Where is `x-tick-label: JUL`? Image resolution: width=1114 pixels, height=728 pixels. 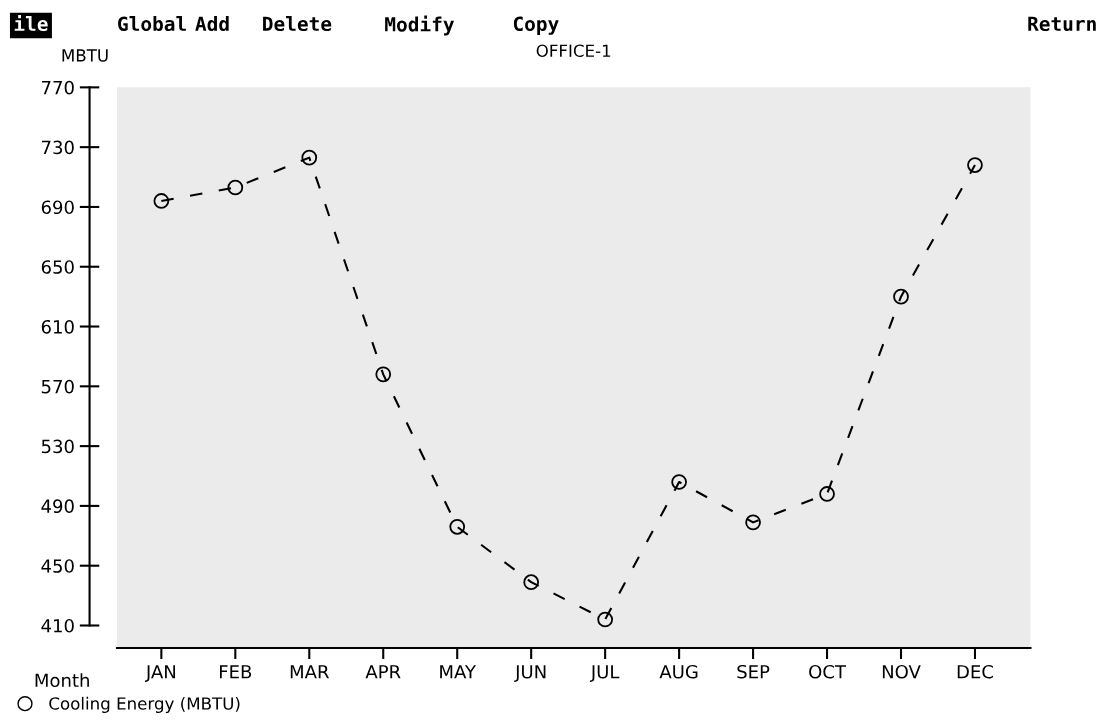 x-tick-label: JUL is located at coordinates (604, 673).